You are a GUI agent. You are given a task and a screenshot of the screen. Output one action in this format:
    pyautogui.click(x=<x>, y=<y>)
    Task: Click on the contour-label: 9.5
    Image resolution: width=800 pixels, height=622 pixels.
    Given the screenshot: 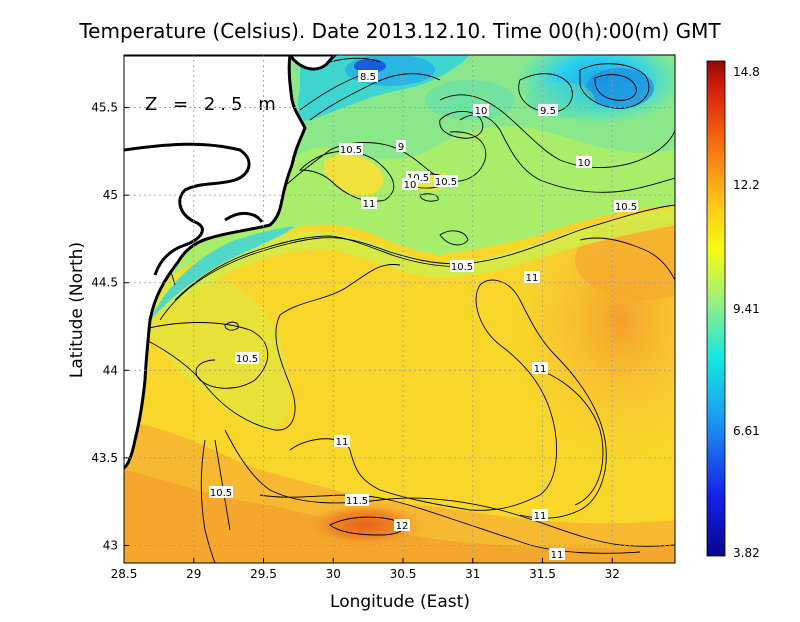 What is the action you would take?
    pyautogui.click(x=548, y=110)
    